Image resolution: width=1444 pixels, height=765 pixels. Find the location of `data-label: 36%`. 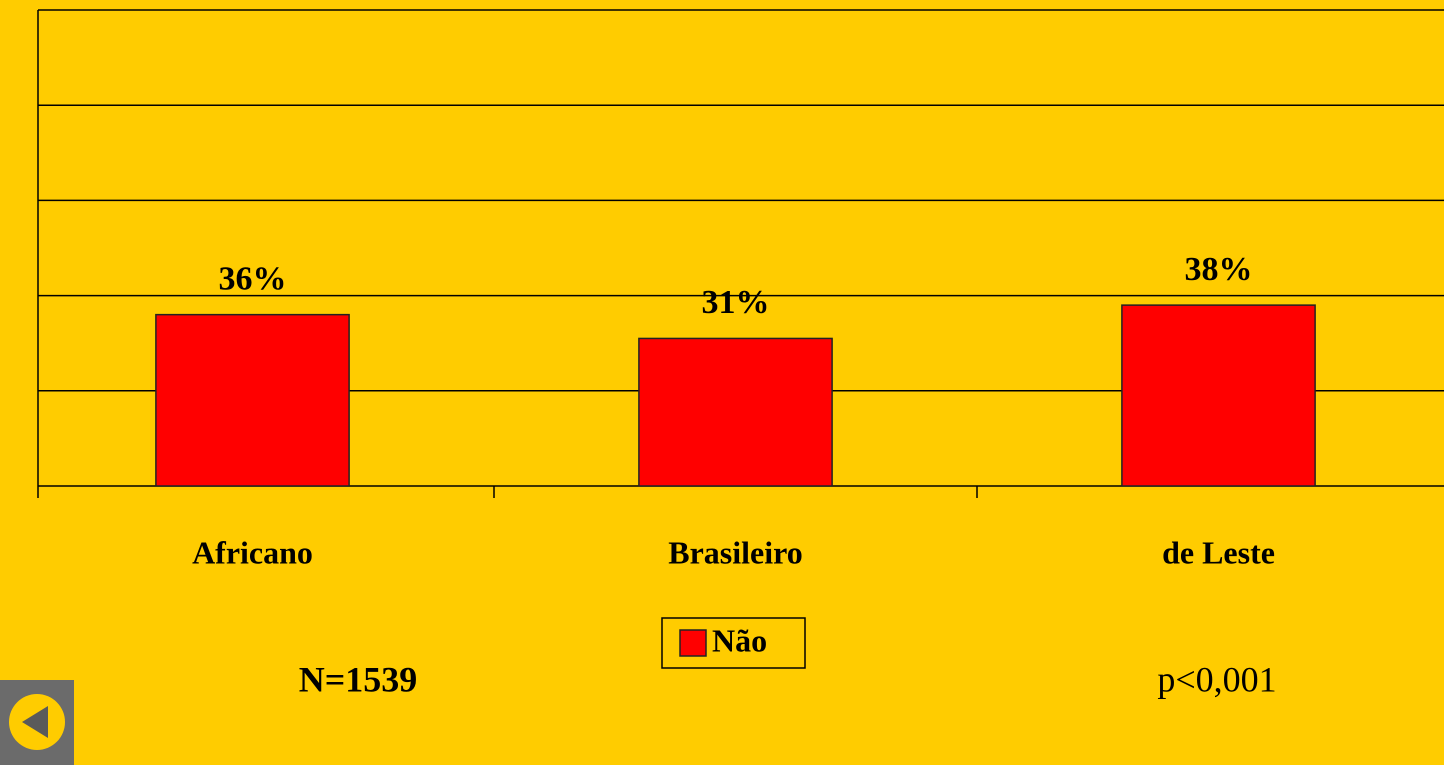

data-label: 36% is located at coordinates (253, 278).